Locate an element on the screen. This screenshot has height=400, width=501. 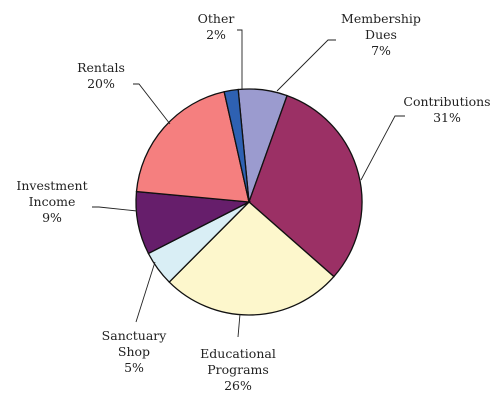
slice-label-other: Other 2% is located at coordinates (216, 26).